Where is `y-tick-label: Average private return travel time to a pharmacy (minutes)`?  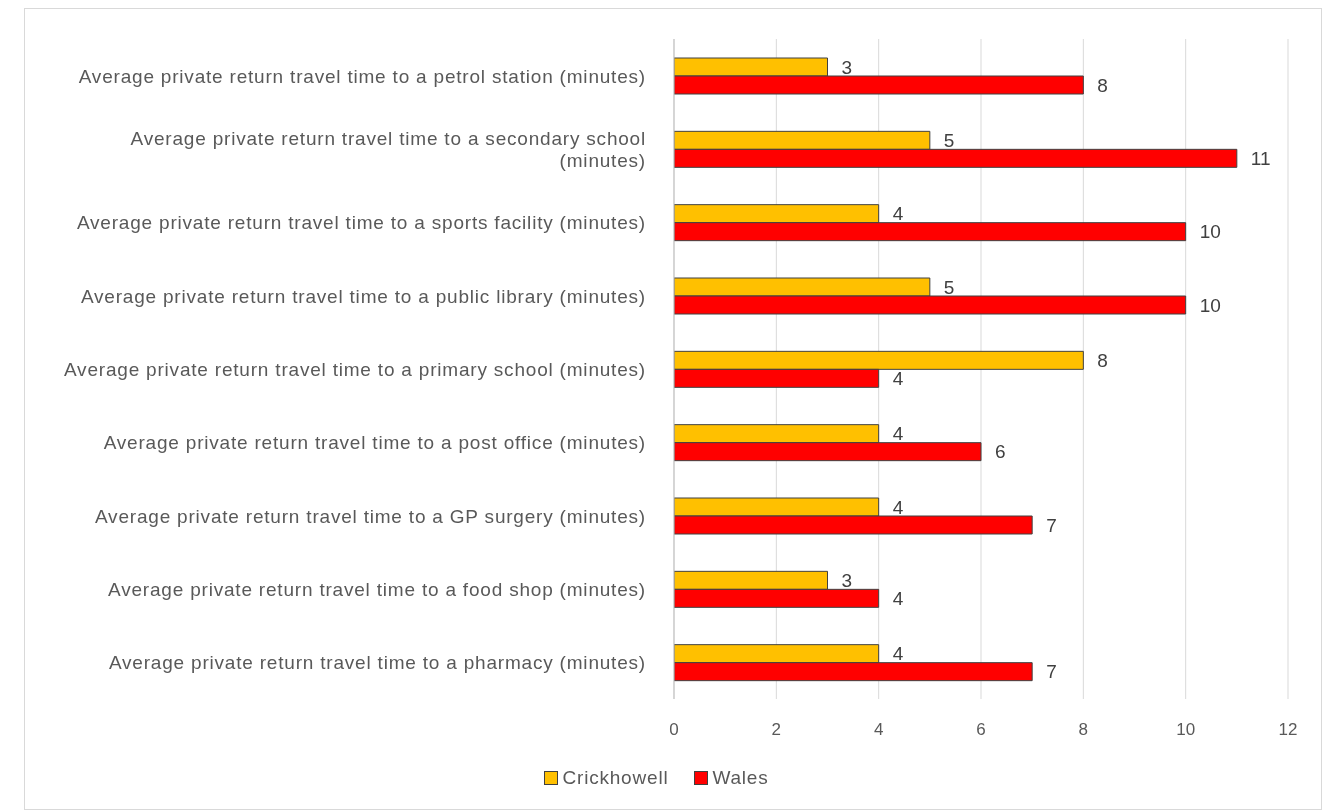 y-tick-label: Average private return travel time to a pharmacy (minutes) is located at coordinates (377, 662).